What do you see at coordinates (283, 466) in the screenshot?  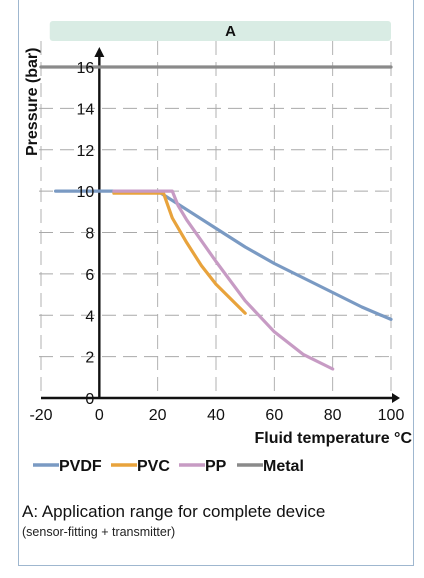 I see `legend-label-metal: Metal` at bounding box center [283, 466].